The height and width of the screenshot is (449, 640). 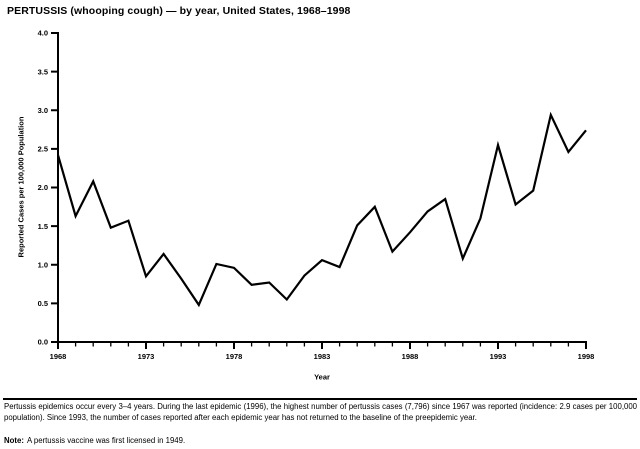 I want to click on x-tick-label: 1988, so click(x=410, y=356).